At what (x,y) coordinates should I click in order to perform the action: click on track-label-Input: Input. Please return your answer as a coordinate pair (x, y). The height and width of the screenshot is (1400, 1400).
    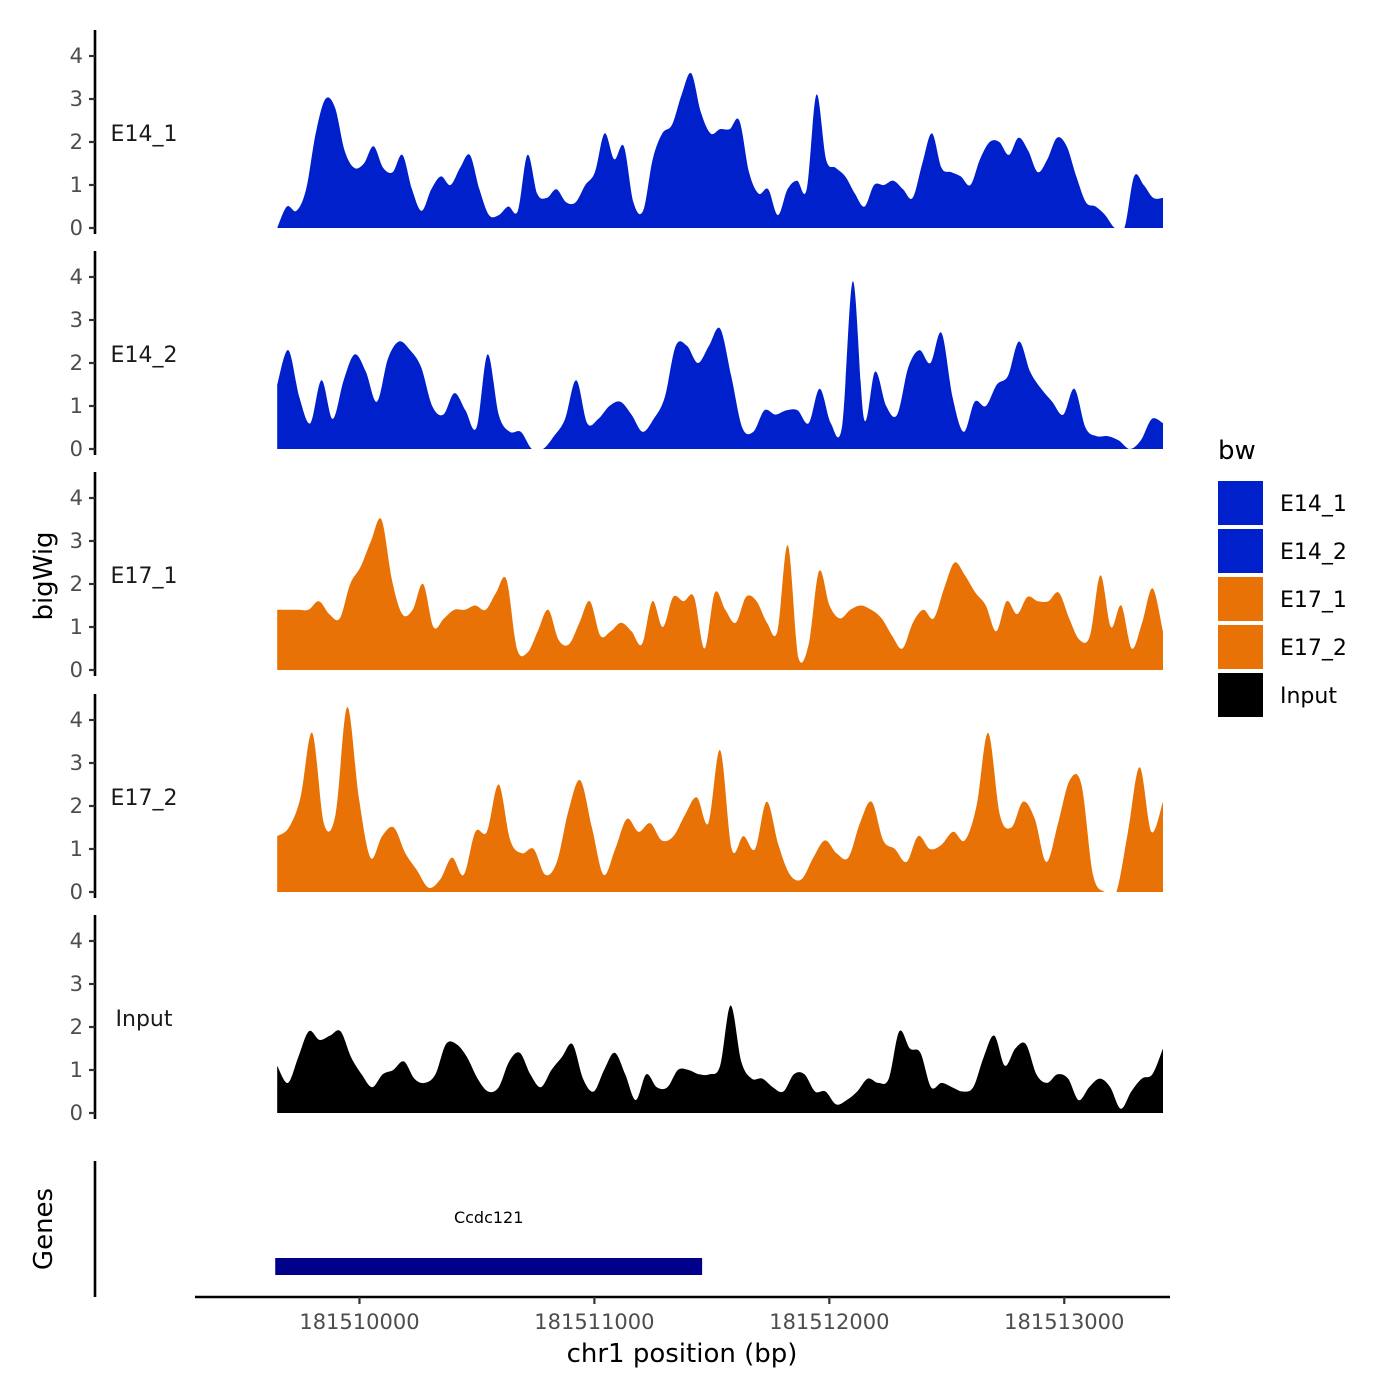
    Looking at the image, I should click on (144, 1019).